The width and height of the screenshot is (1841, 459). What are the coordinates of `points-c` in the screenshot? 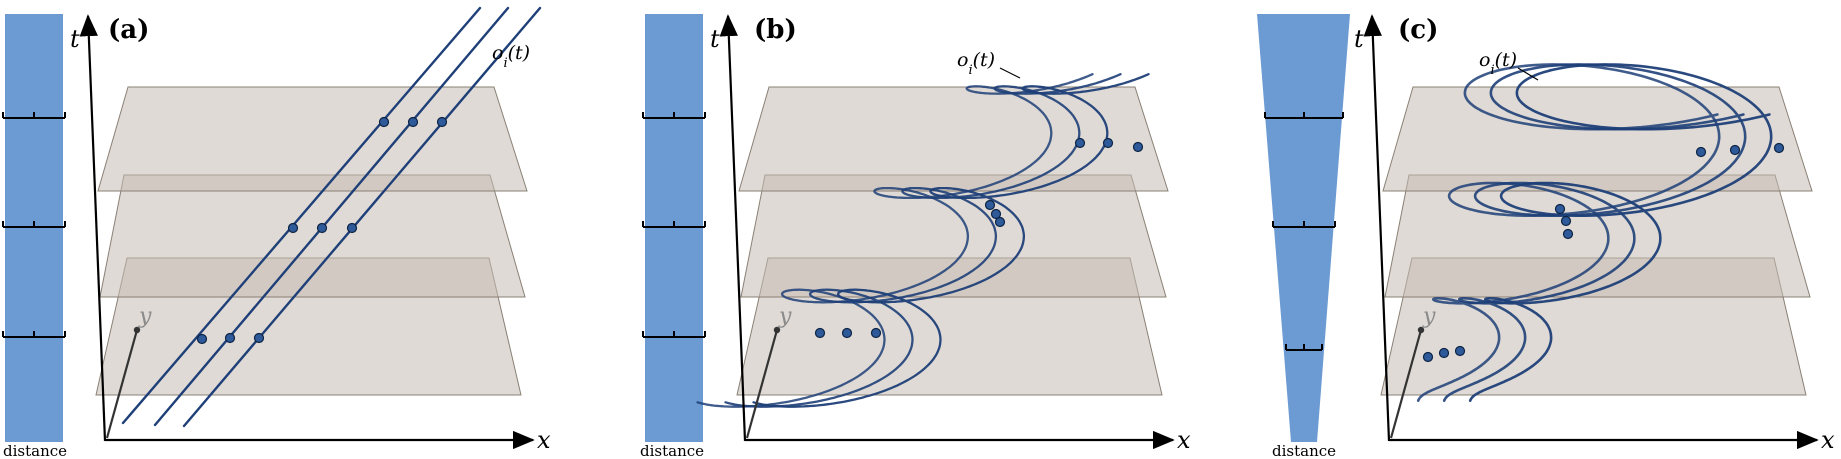 It's located at (1603, 252).